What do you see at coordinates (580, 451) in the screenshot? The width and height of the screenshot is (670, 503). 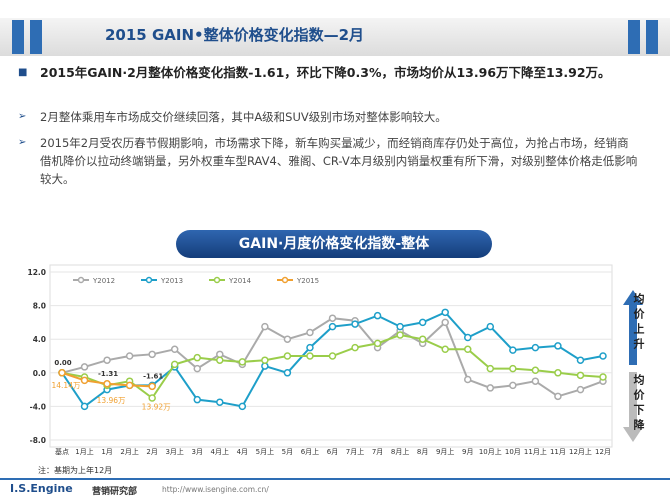 I see `x-tick-label: 12月上` at bounding box center [580, 451].